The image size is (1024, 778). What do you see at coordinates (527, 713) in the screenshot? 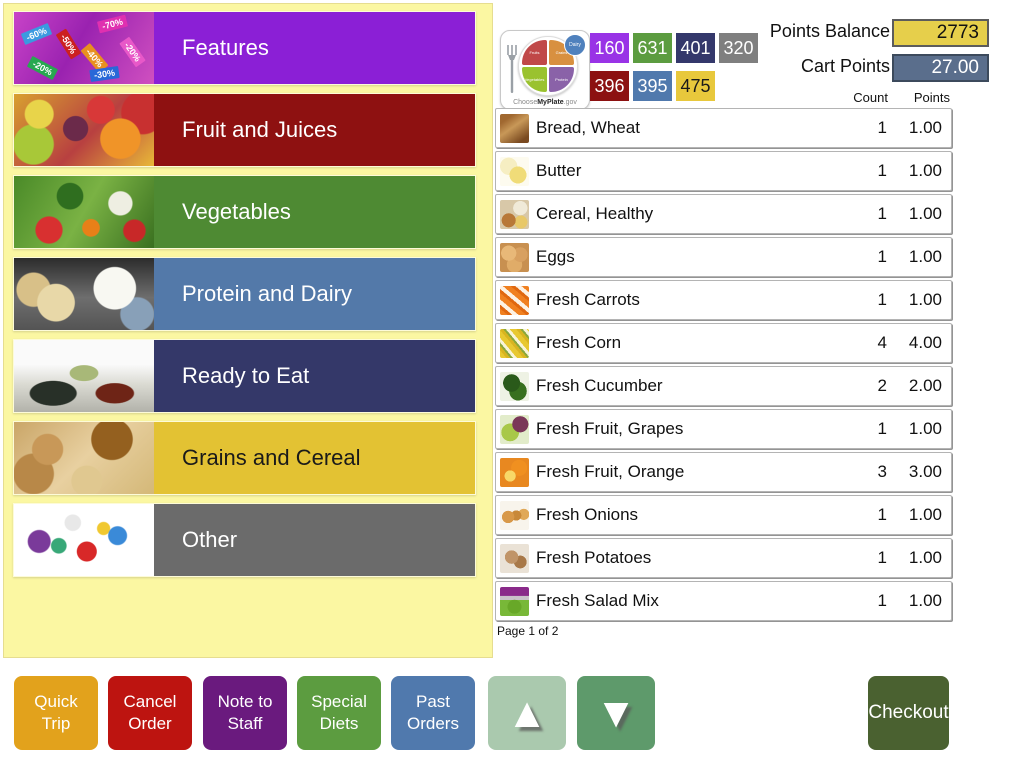
I see `scroll-up-button: ▲` at bounding box center [527, 713].